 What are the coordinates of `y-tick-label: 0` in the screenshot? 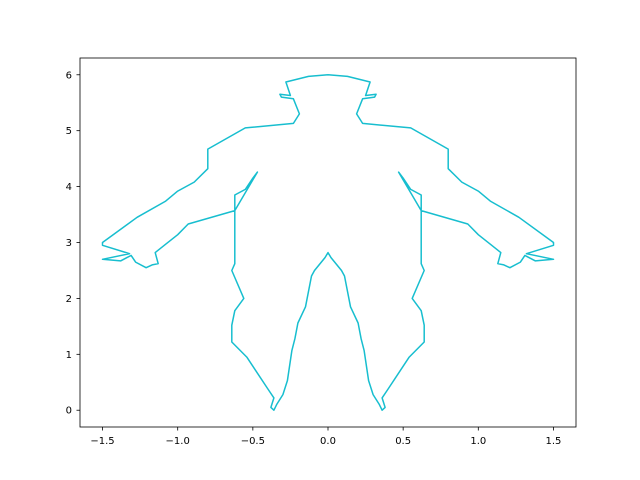 It's located at (69, 411).